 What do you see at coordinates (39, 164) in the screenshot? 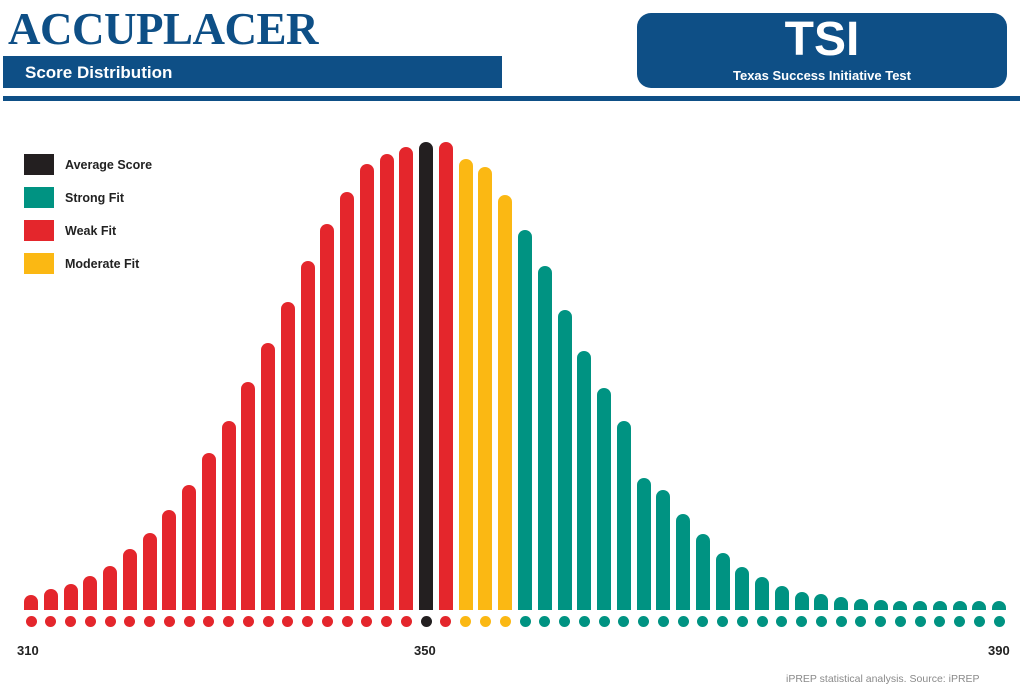
I see `legend-swatch-average` at bounding box center [39, 164].